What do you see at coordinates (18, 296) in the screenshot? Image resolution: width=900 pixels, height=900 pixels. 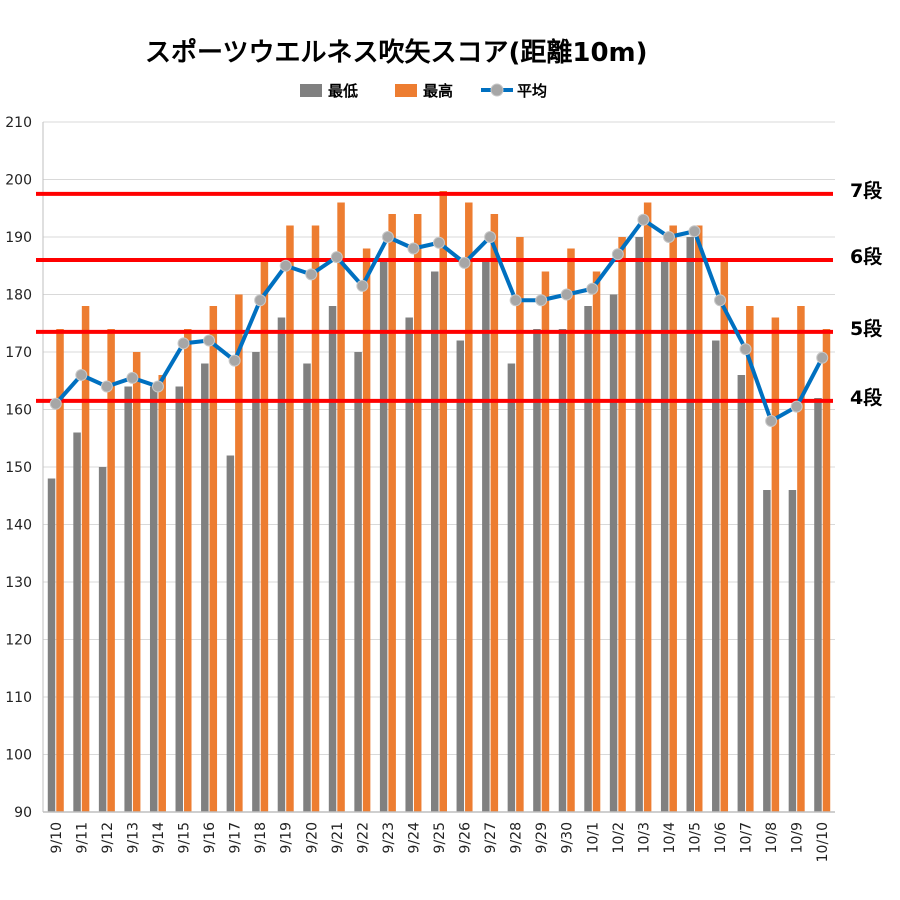 I see `y-tick-label: 180` at bounding box center [18, 296].